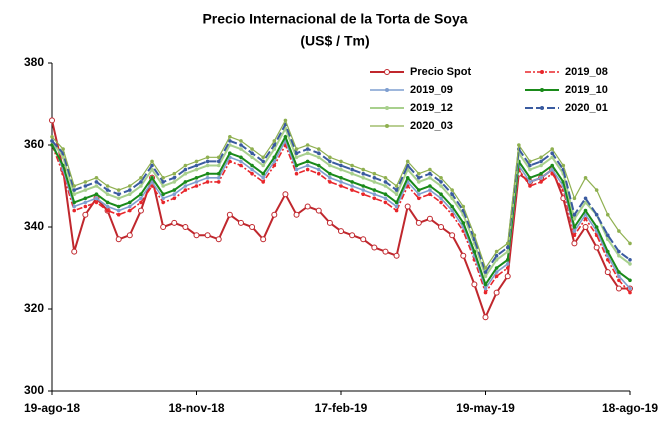 This screenshot has width=671, height=421. What do you see at coordinates (586, 72) in the screenshot?
I see `legend-label: 2019_08` at bounding box center [586, 72].